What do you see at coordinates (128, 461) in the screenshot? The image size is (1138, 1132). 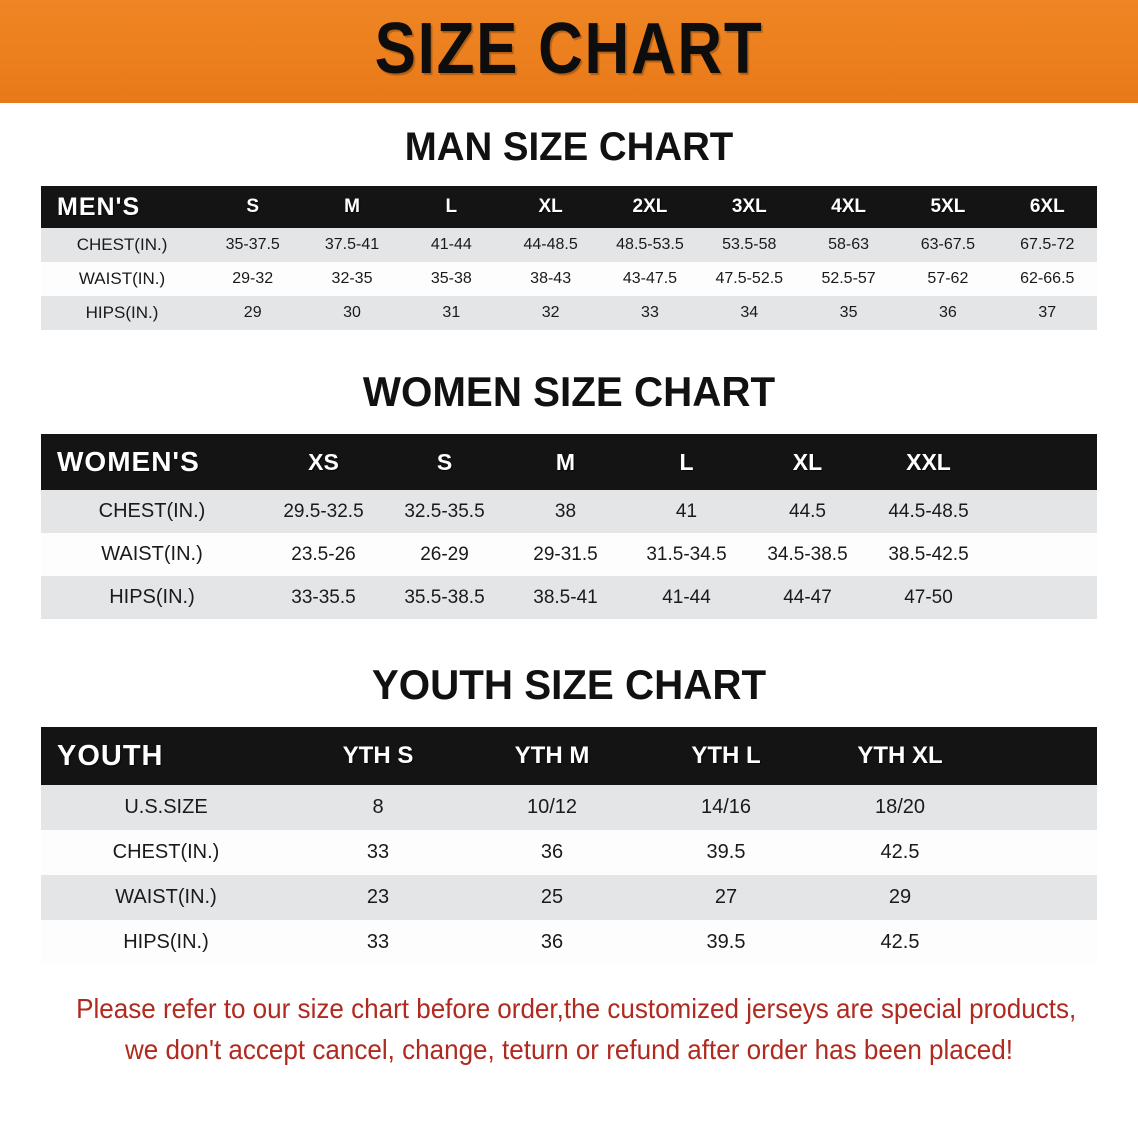 I see `women-header-label: WOMEN'S` at bounding box center [128, 461].